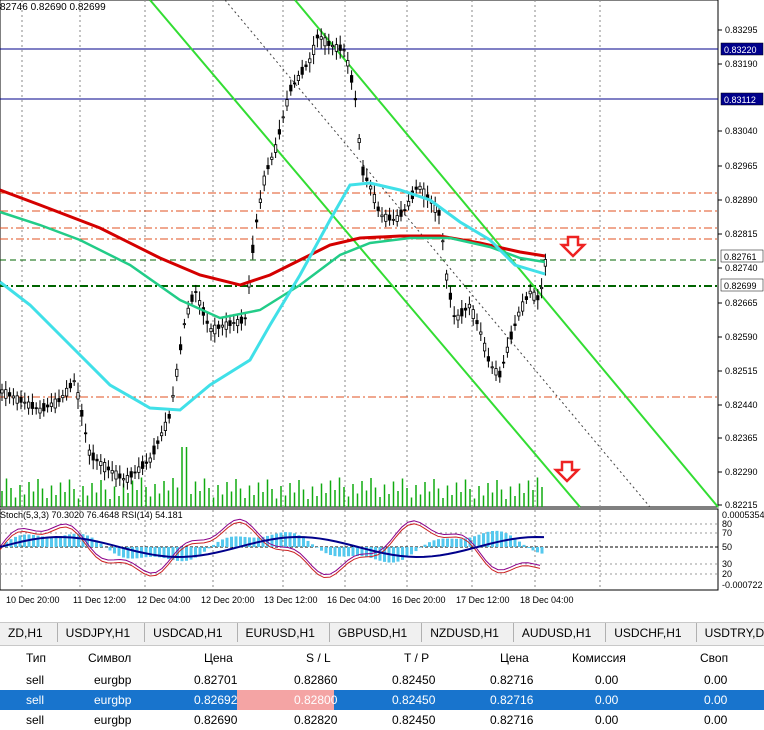 The height and width of the screenshot is (730, 764). Describe the element at coordinates (560, 632) in the screenshot. I see `symbol-tab: AUDUSD,H1` at that location.